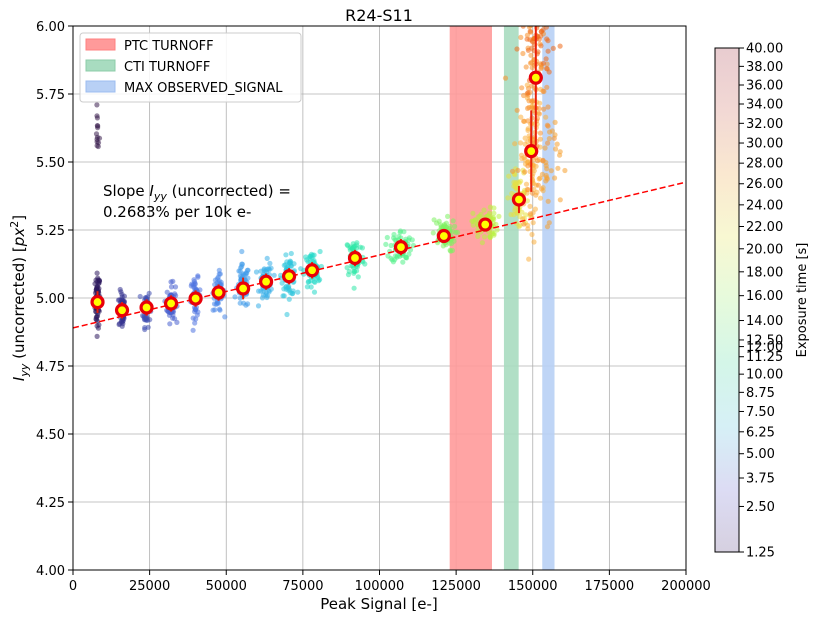  I want to click on legend-box, so click(190, 67).